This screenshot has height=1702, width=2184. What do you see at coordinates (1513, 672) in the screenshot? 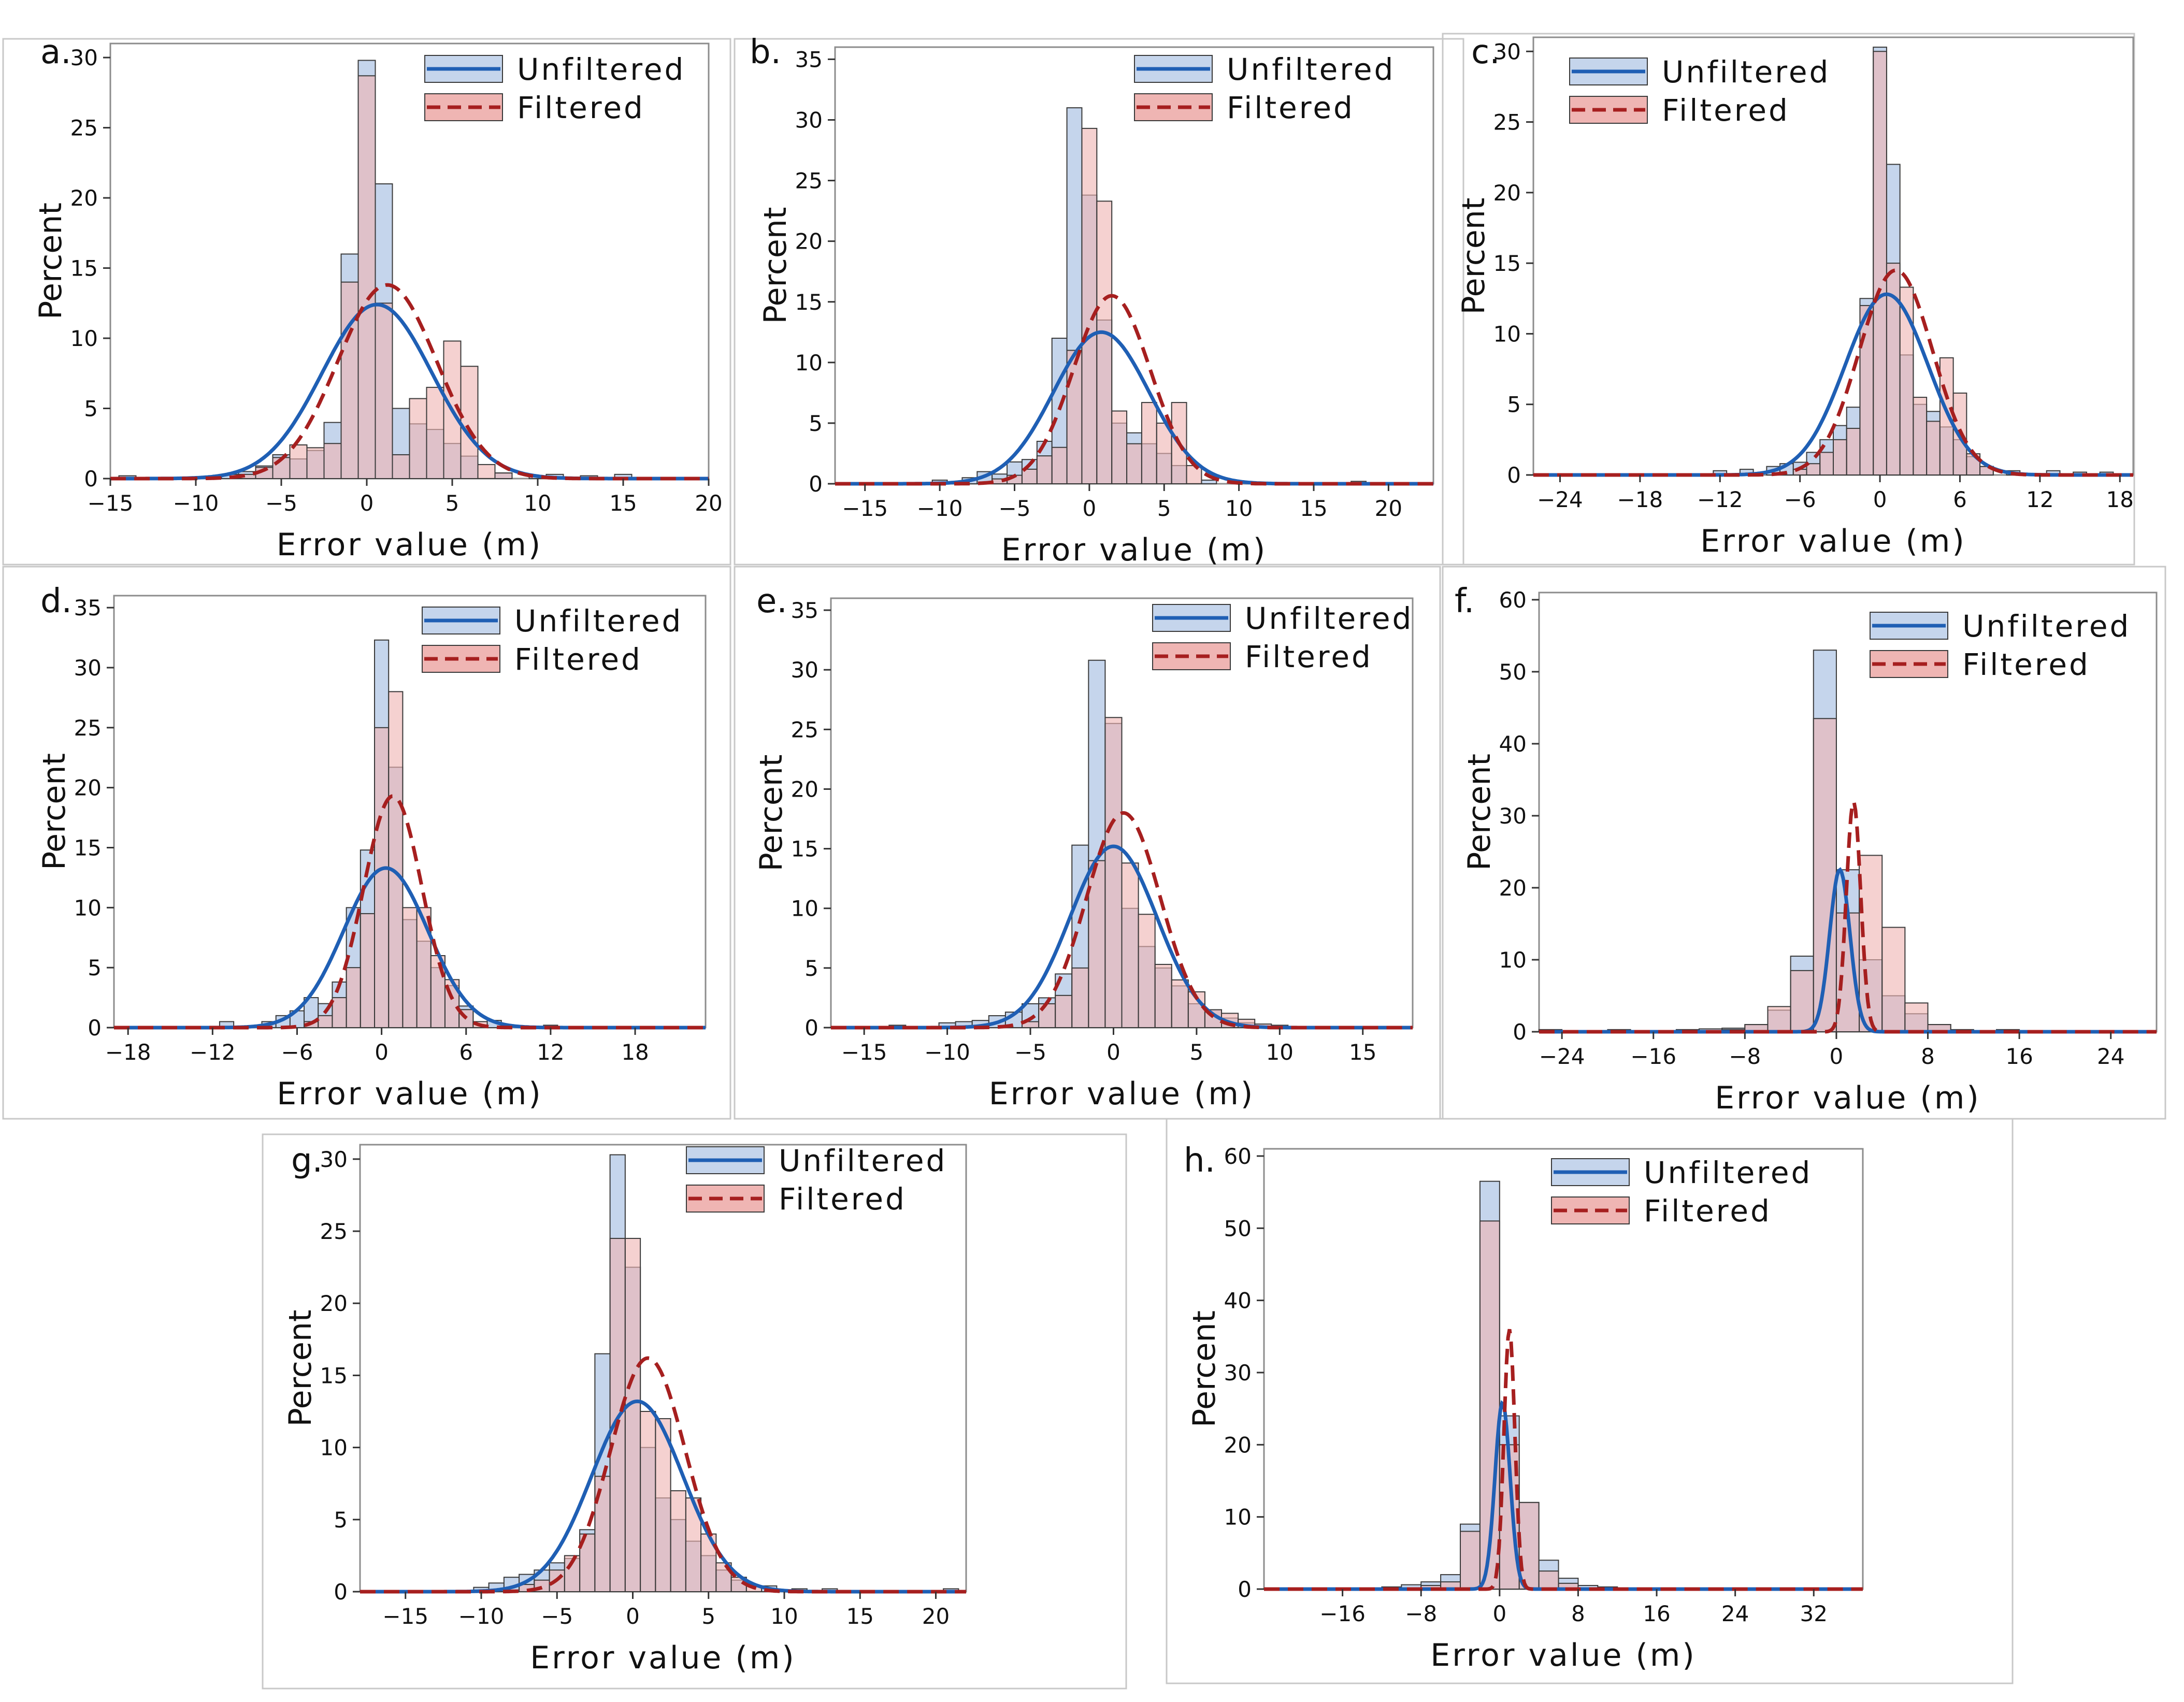
I see `y-tick-label: 50` at bounding box center [1513, 672].